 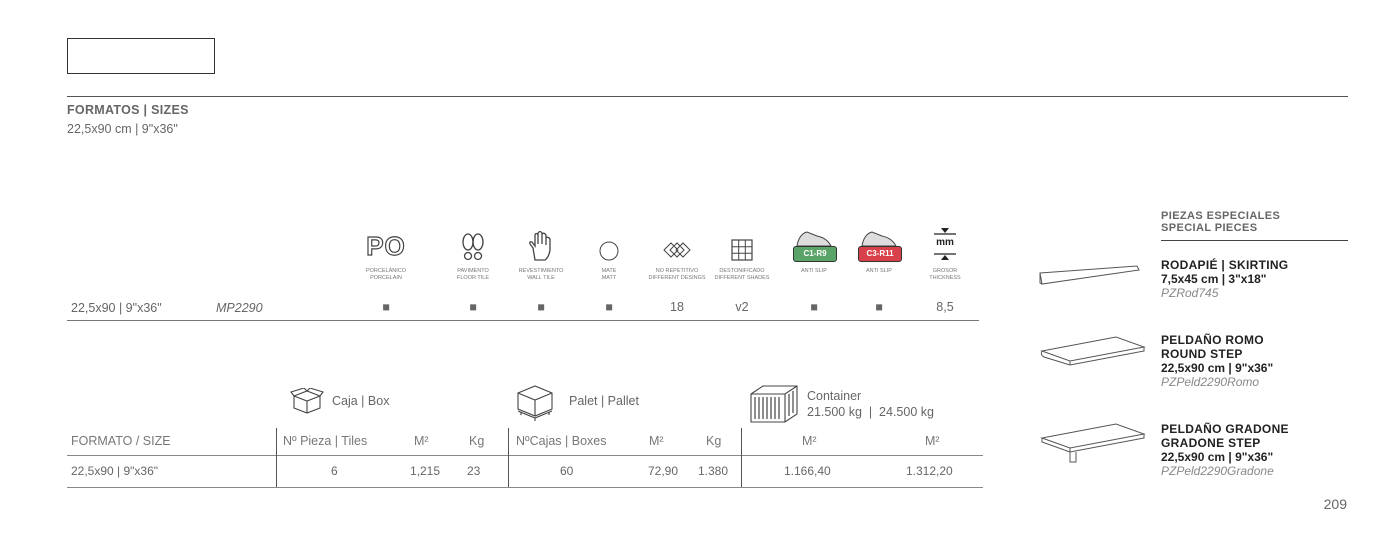 I want to click on gradone-step-image, so click(x=1093, y=443).